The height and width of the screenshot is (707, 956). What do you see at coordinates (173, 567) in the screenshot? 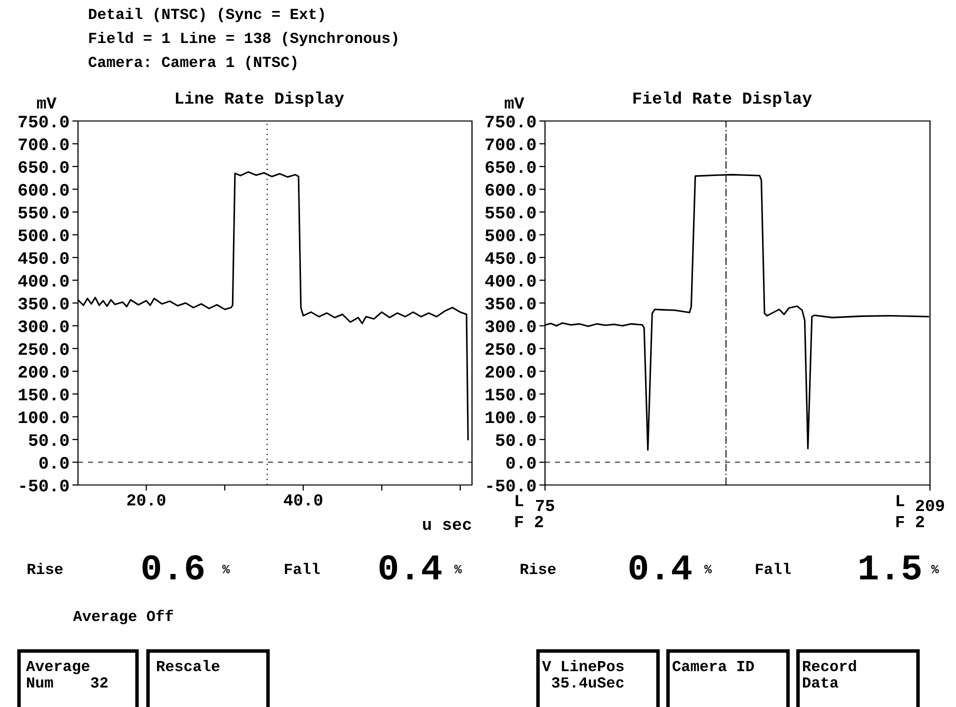
I see `text: 0.6` at bounding box center [173, 567].